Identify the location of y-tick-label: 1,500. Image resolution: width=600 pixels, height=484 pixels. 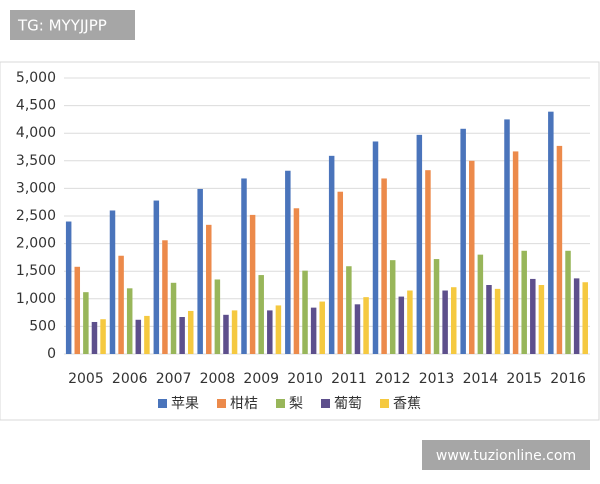
(36, 271).